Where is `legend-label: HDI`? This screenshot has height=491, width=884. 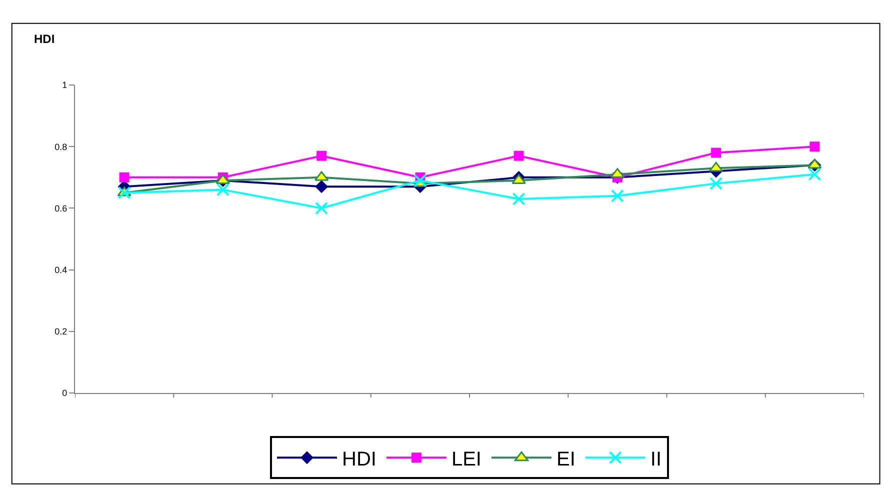 legend-label: HDI is located at coordinates (359, 459).